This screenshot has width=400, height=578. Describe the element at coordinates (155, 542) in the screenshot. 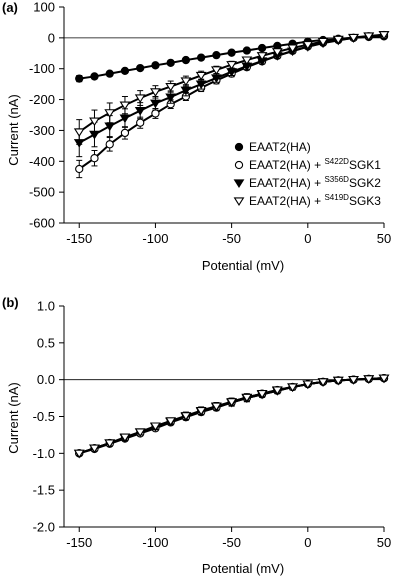

I see `panel-b-x-tick-label: -100` at that location.